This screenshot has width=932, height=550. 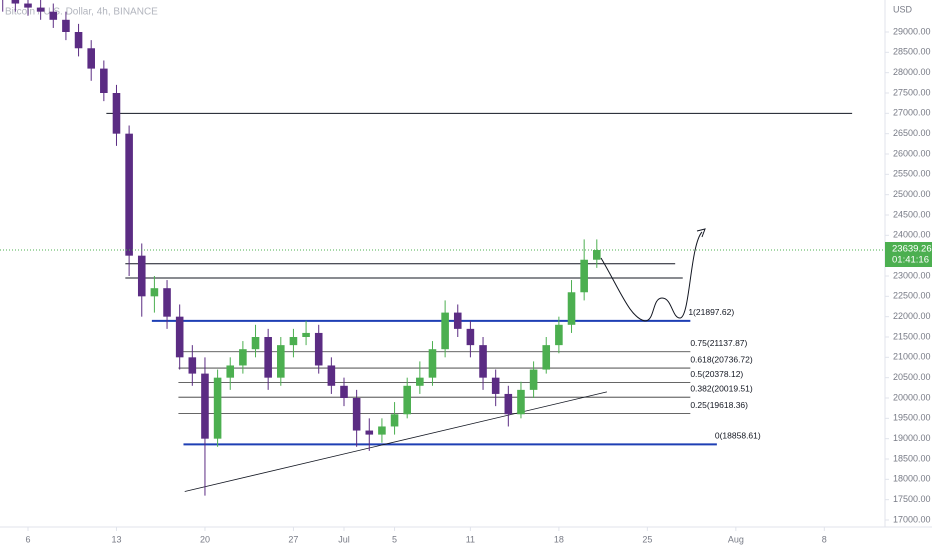 I want to click on last-price-label: 23639.26, so click(x=912, y=249).